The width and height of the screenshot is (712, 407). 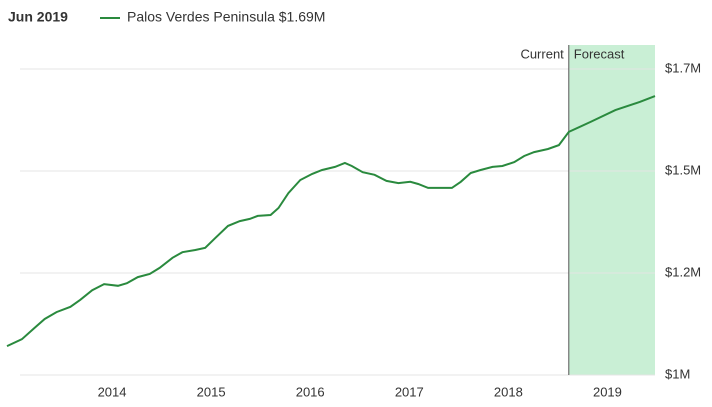 What do you see at coordinates (211, 391) in the screenshot?
I see `x-tick-label: 2015` at bounding box center [211, 391].